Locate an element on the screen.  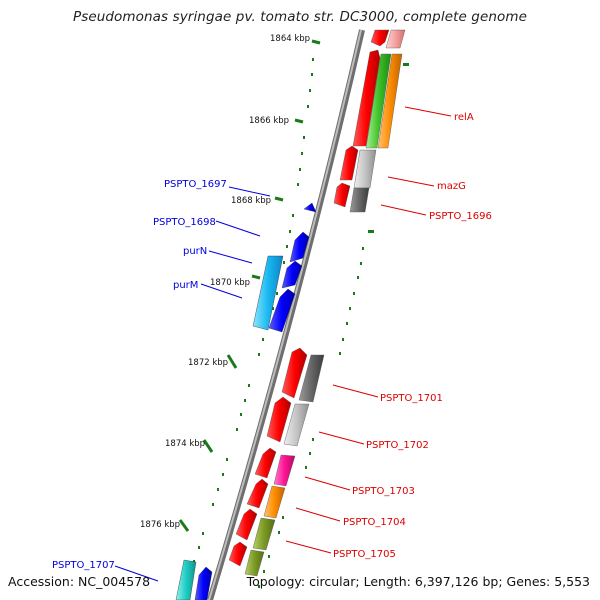
gene-label: purN is located at coordinates (195, 251).